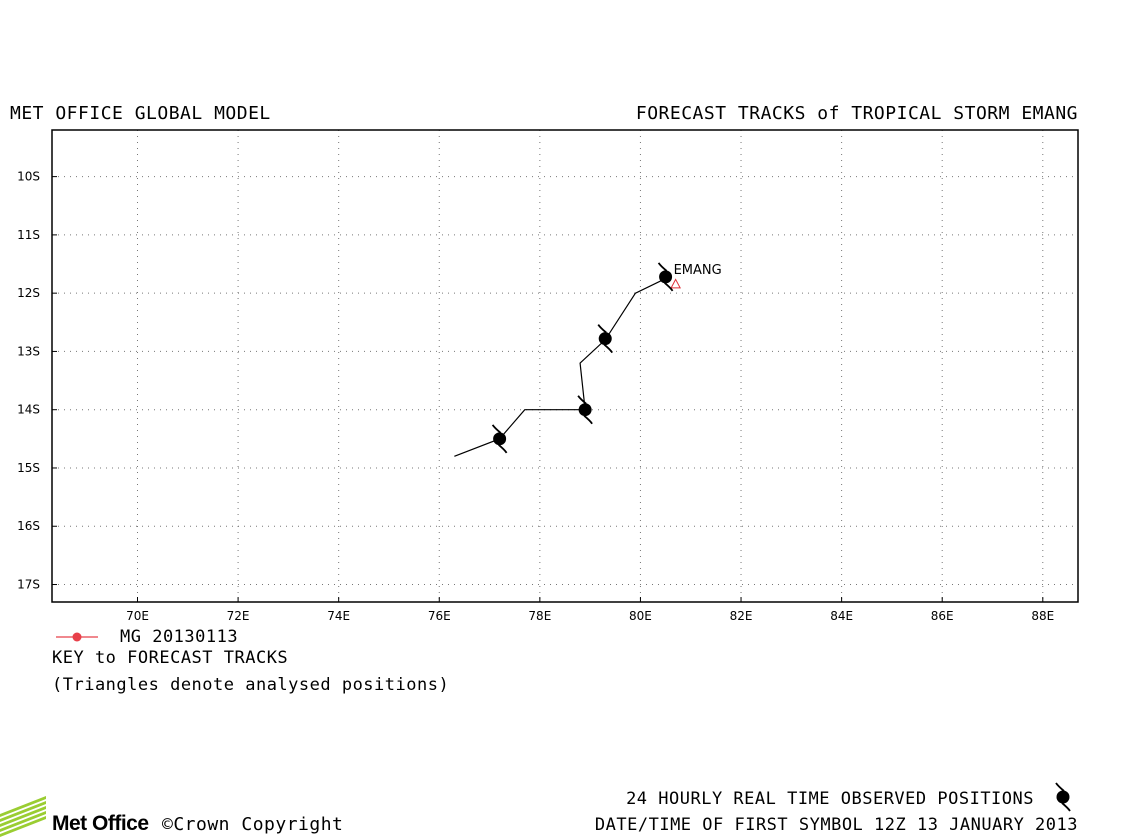 The height and width of the screenshot is (840, 1130). Describe the element at coordinates (582, 358) in the screenshot. I see `observed-positions` at that location.